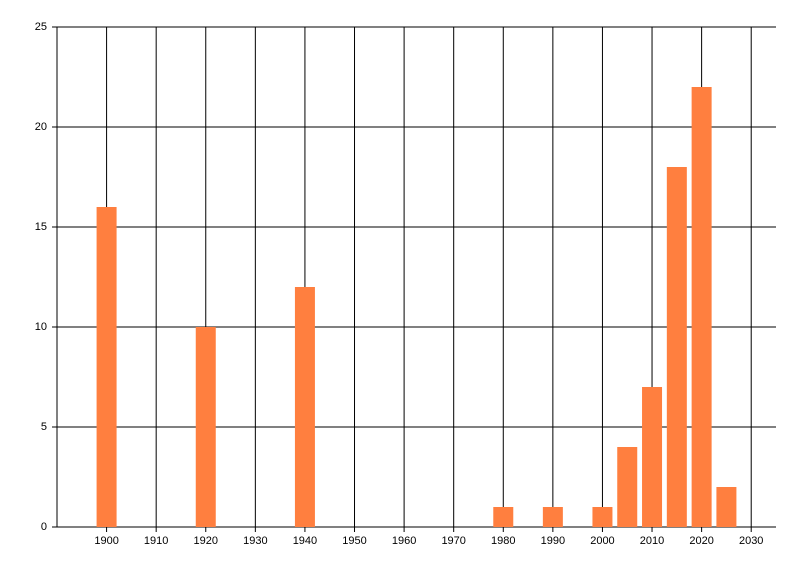 This screenshot has width=800, height=576. I want to click on x-tick-label: 1920, so click(206, 541).